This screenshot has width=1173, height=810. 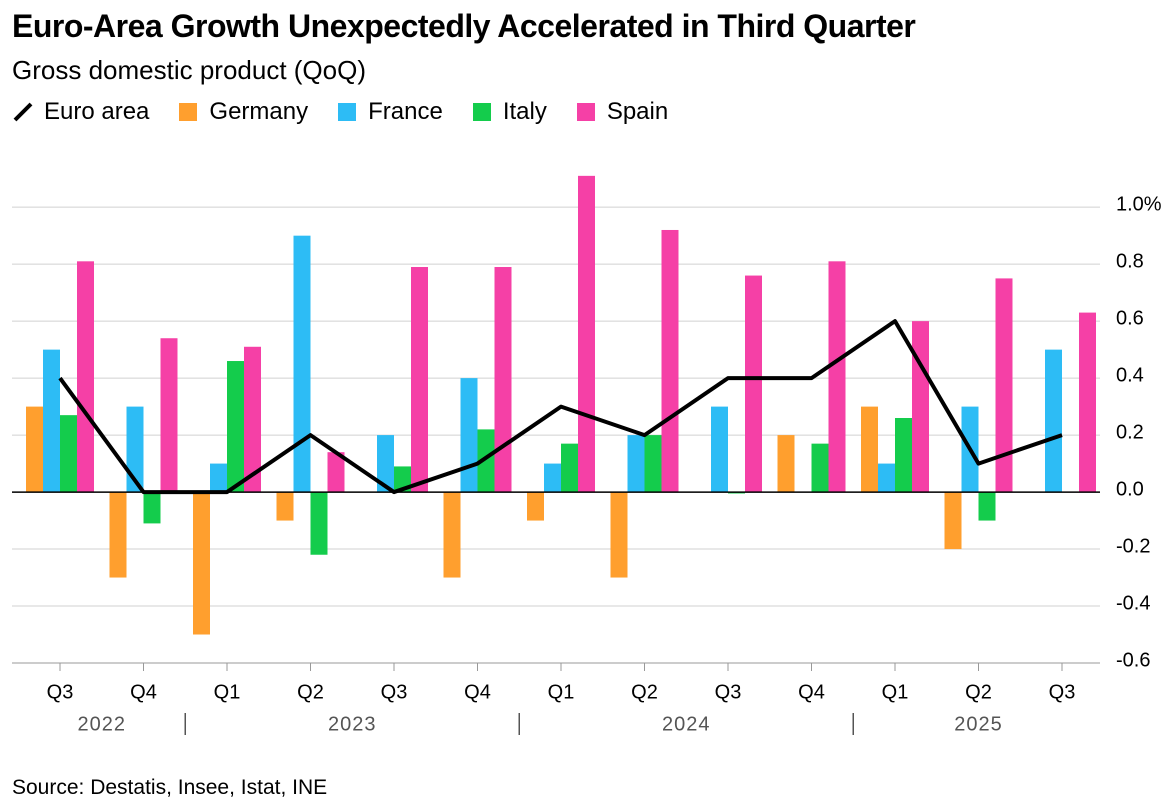 I want to click on legend-label: Italy, so click(x=524, y=111).